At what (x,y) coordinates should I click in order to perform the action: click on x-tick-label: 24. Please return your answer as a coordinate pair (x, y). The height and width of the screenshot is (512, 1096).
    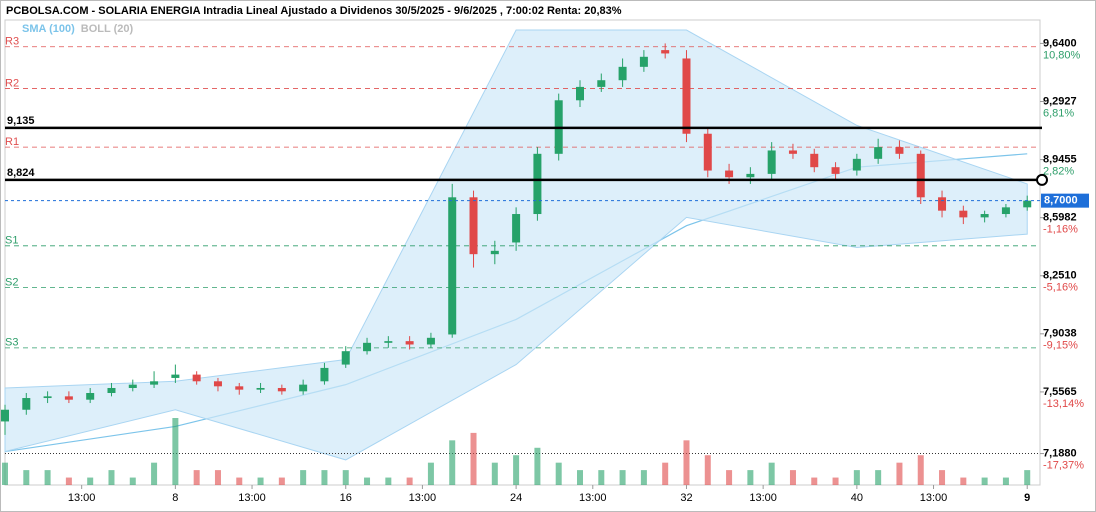
    Looking at the image, I should click on (516, 498).